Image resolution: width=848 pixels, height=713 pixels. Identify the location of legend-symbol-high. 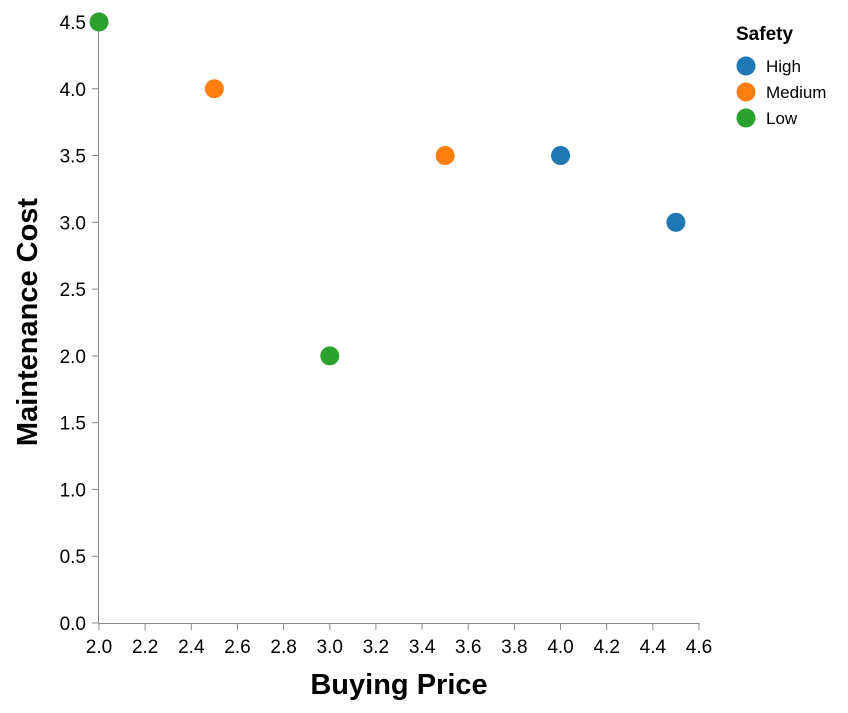
(746, 66).